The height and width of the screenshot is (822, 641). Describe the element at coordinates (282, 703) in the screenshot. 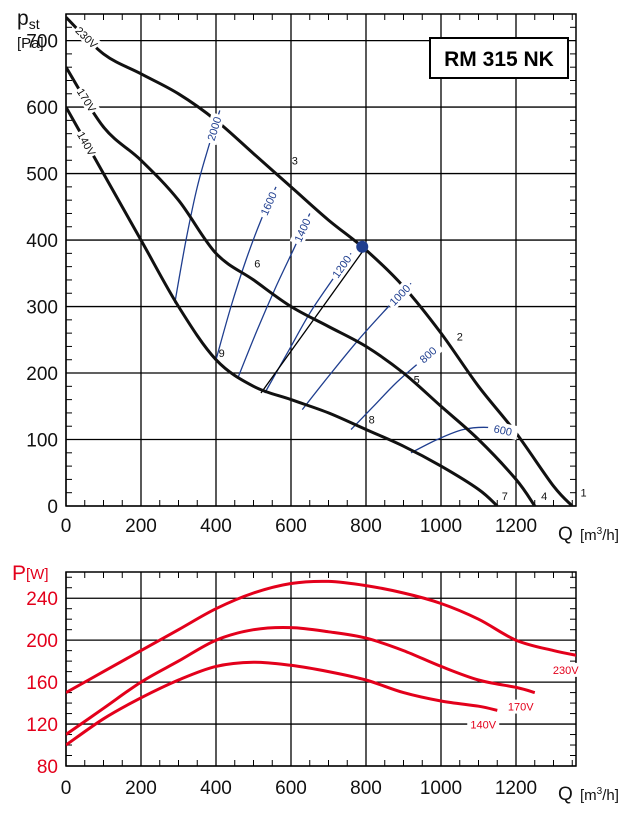

I see `power-curve-140V` at that location.